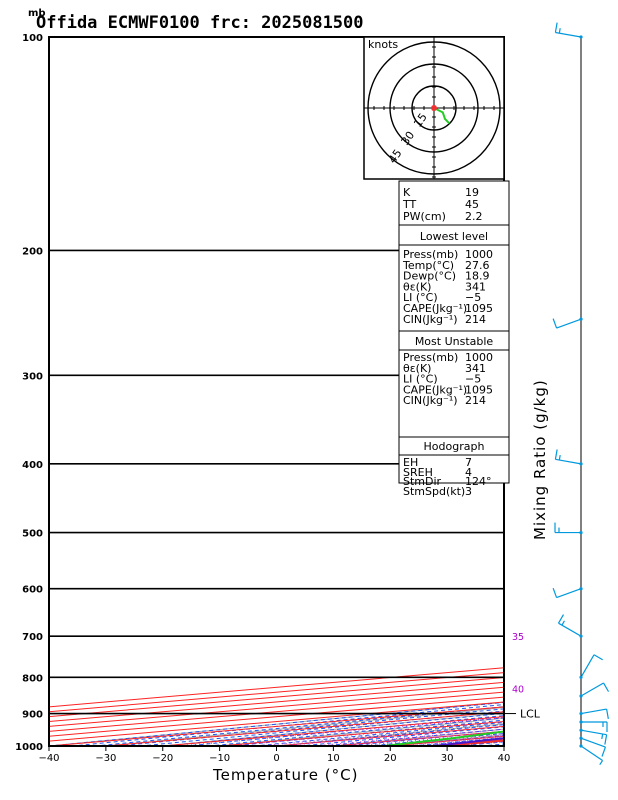  What do you see at coordinates (200, 23) in the screenshot?
I see `chart-title: Offida ECMWF0100 frc: 2025081500` at bounding box center [200, 23].